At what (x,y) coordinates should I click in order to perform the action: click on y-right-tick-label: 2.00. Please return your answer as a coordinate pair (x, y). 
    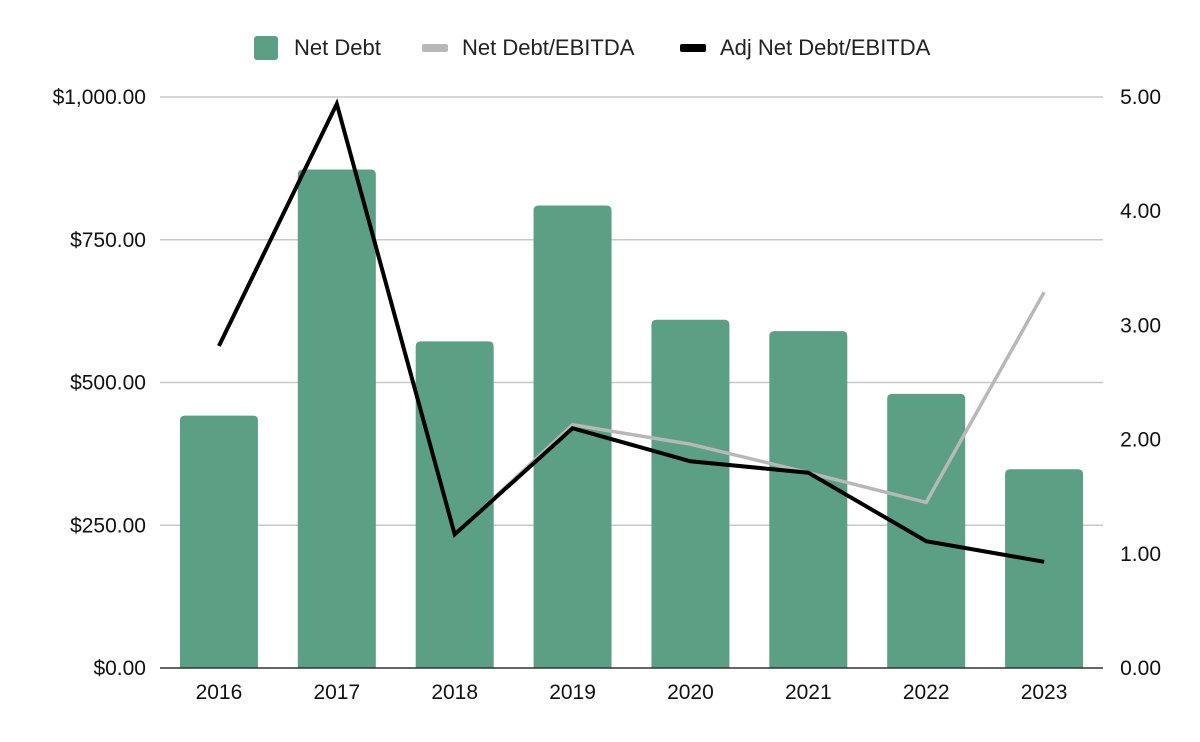
    Looking at the image, I should click on (1140, 440).